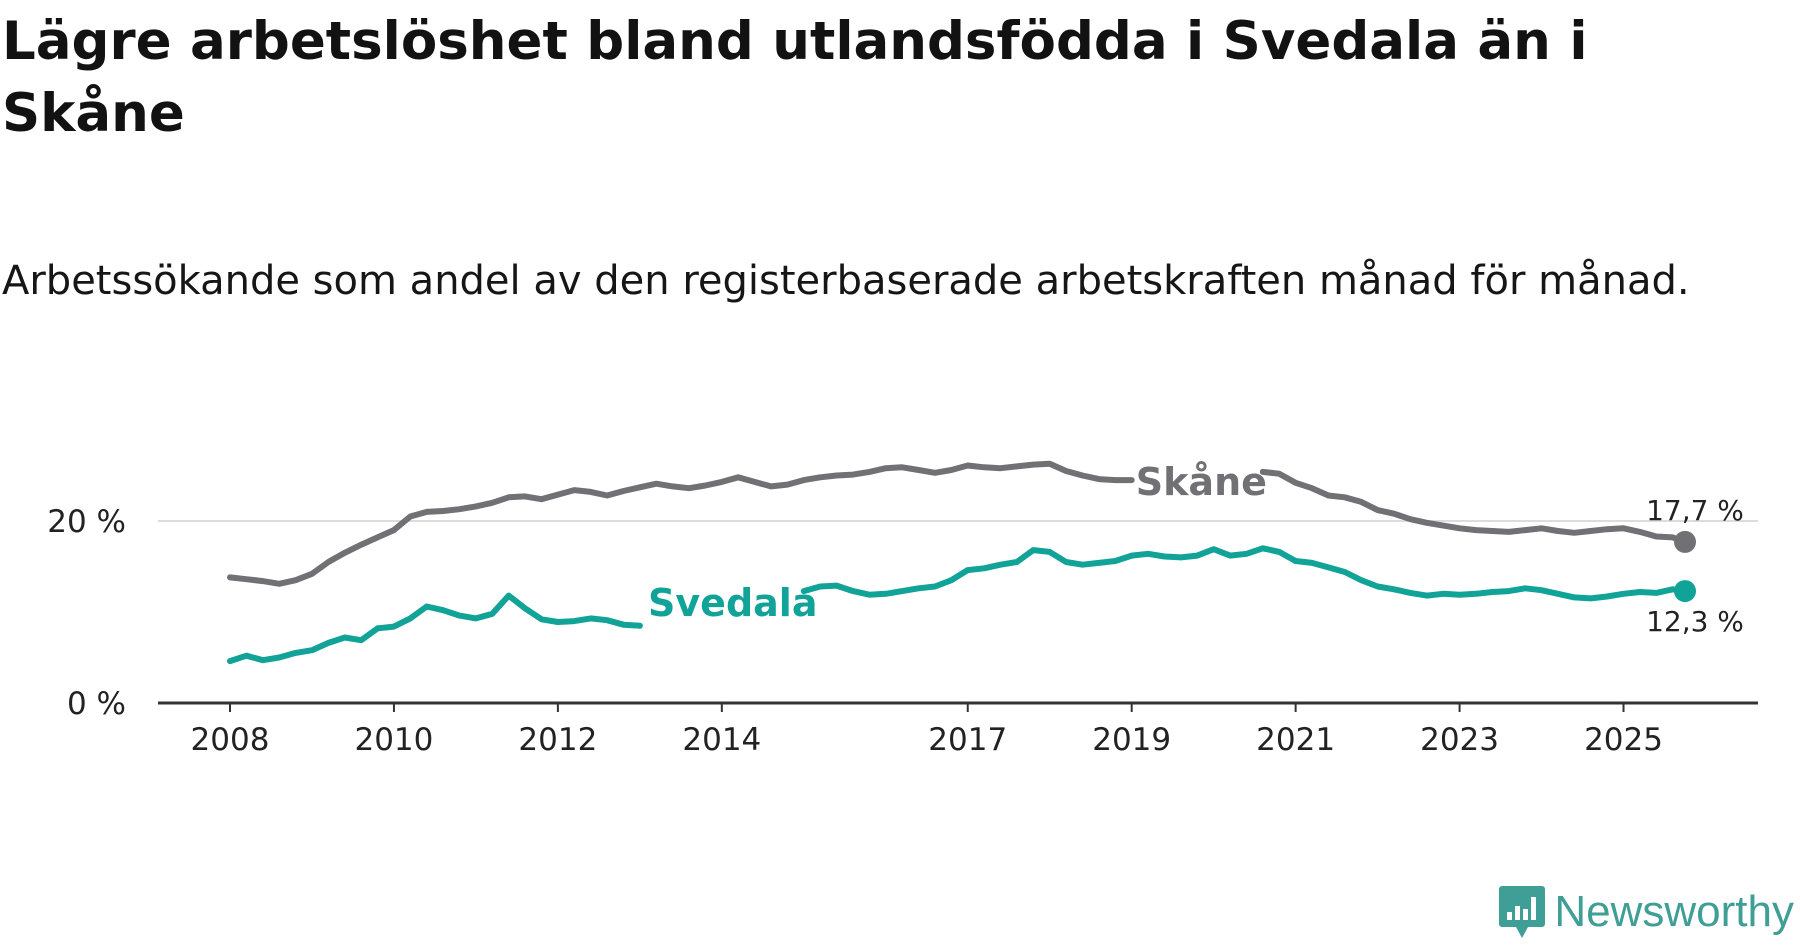 Image resolution: width=1800 pixels, height=948 pixels. What do you see at coordinates (86, 522) in the screenshot?
I see `y-tick-label: 20 %` at bounding box center [86, 522].